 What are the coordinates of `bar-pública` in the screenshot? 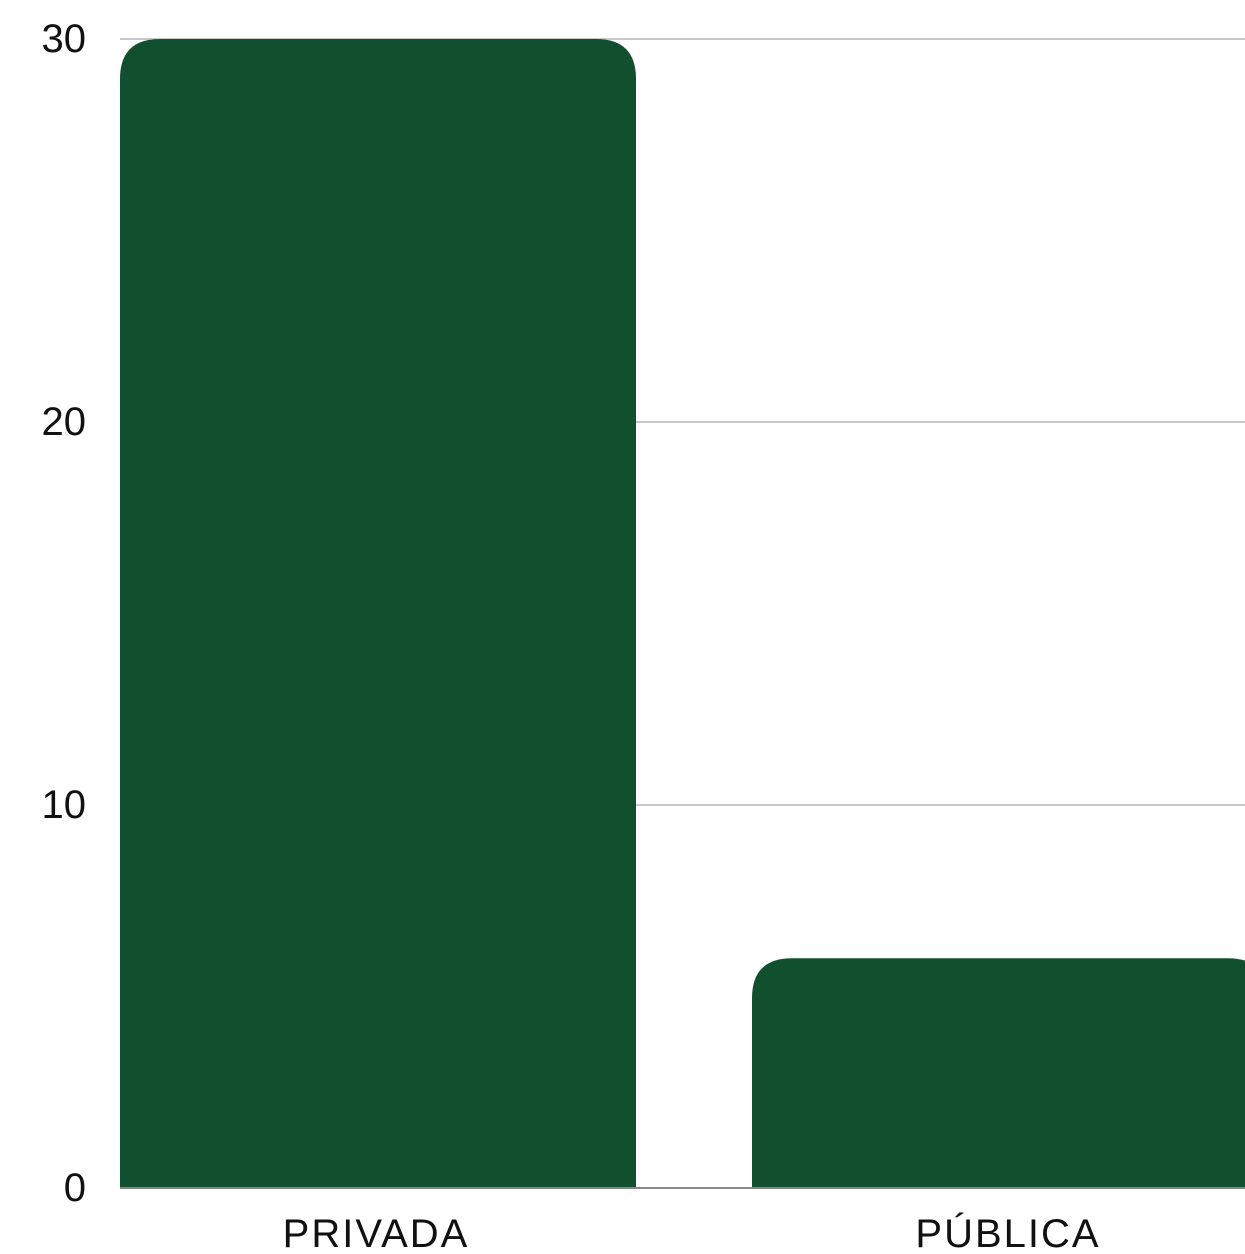 It's located at (998, 1073).